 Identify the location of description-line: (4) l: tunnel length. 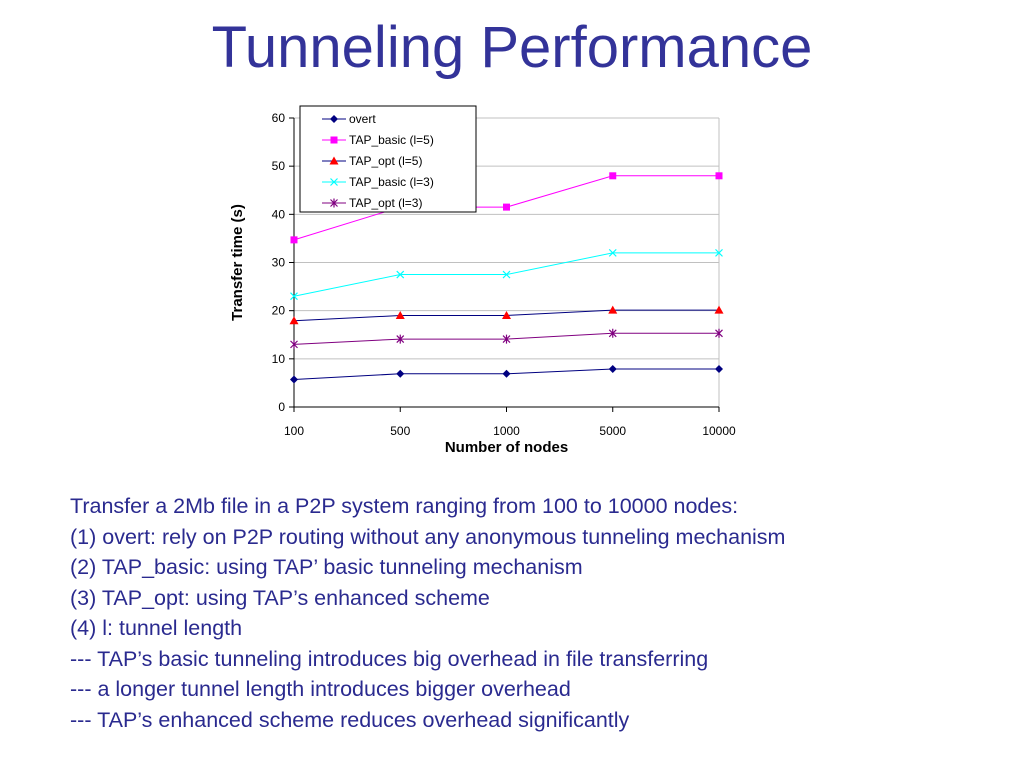
(156, 628).